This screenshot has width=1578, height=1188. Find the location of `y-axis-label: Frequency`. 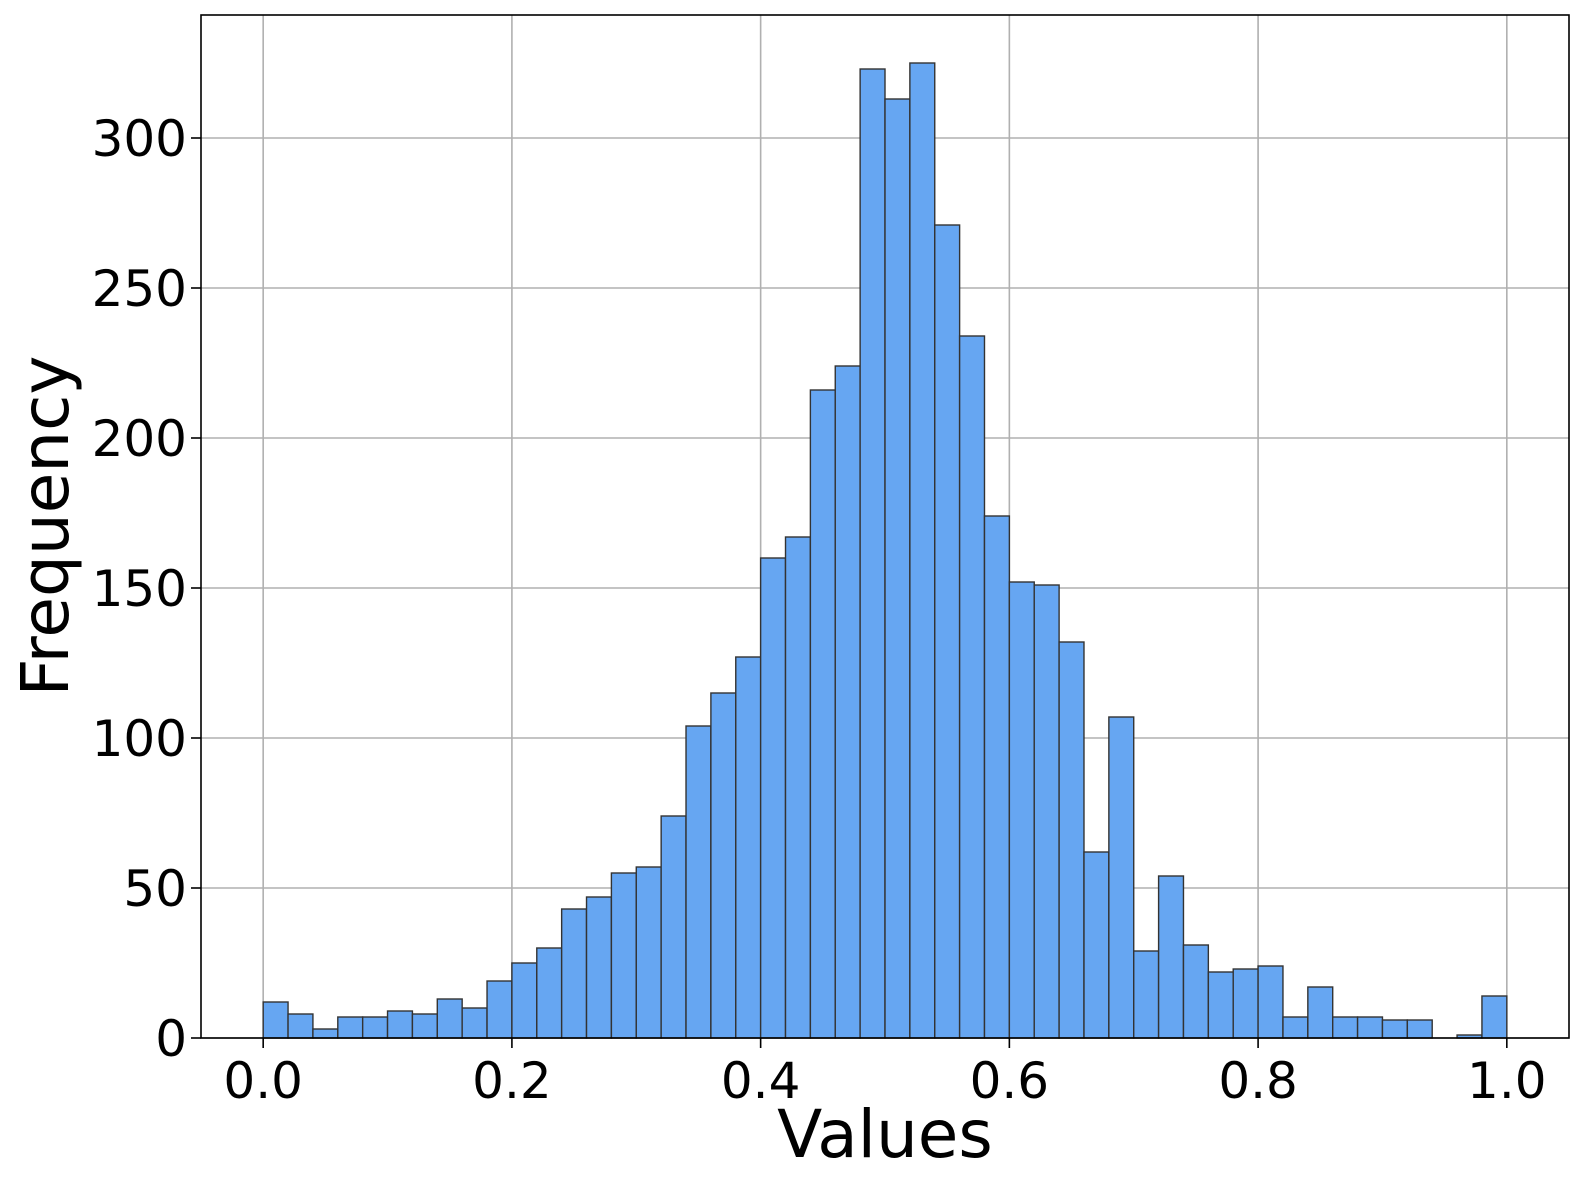

y-axis-label: Frequency is located at coordinates (45, 526).